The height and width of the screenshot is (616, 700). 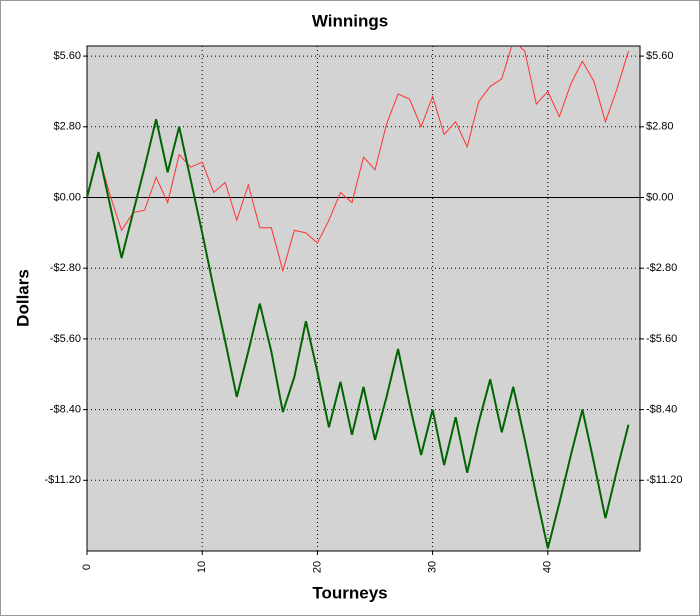 What do you see at coordinates (65, 339) in the screenshot?
I see `y-tick-label: -$5.60` at bounding box center [65, 339].